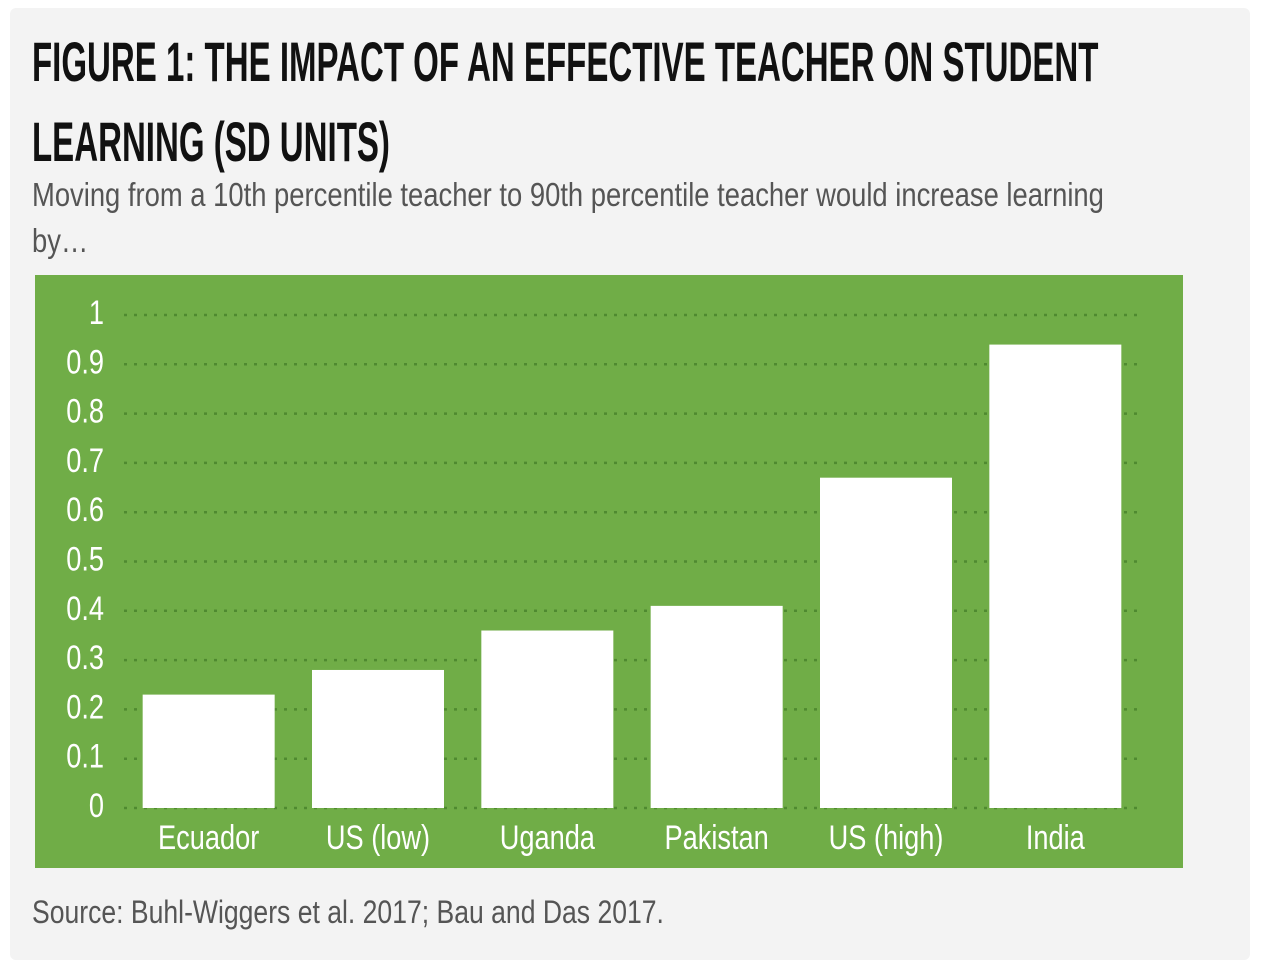 The width and height of the screenshot is (1262, 960). Describe the element at coordinates (85, 460) in the screenshot. I see `y-tick-label: 0.7` at that location.